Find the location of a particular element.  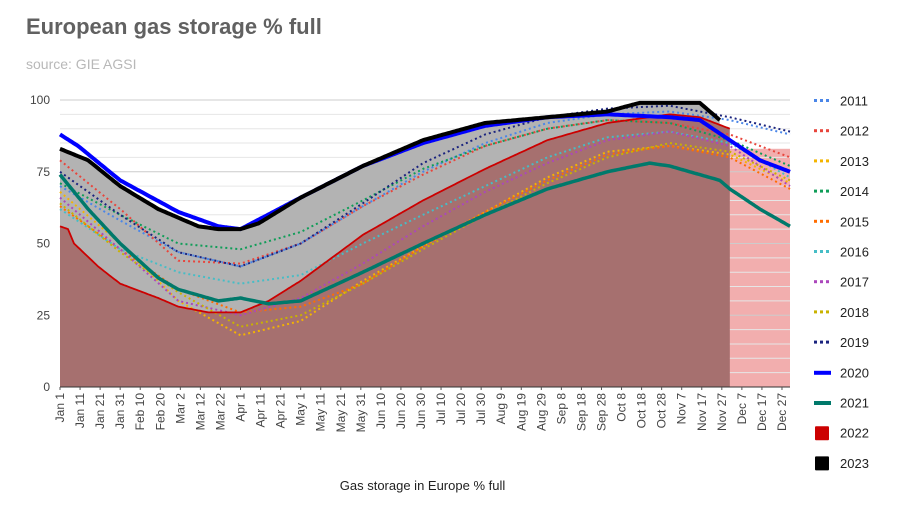

legend-item-2018: 2018 is located at coordinates (841, 312).